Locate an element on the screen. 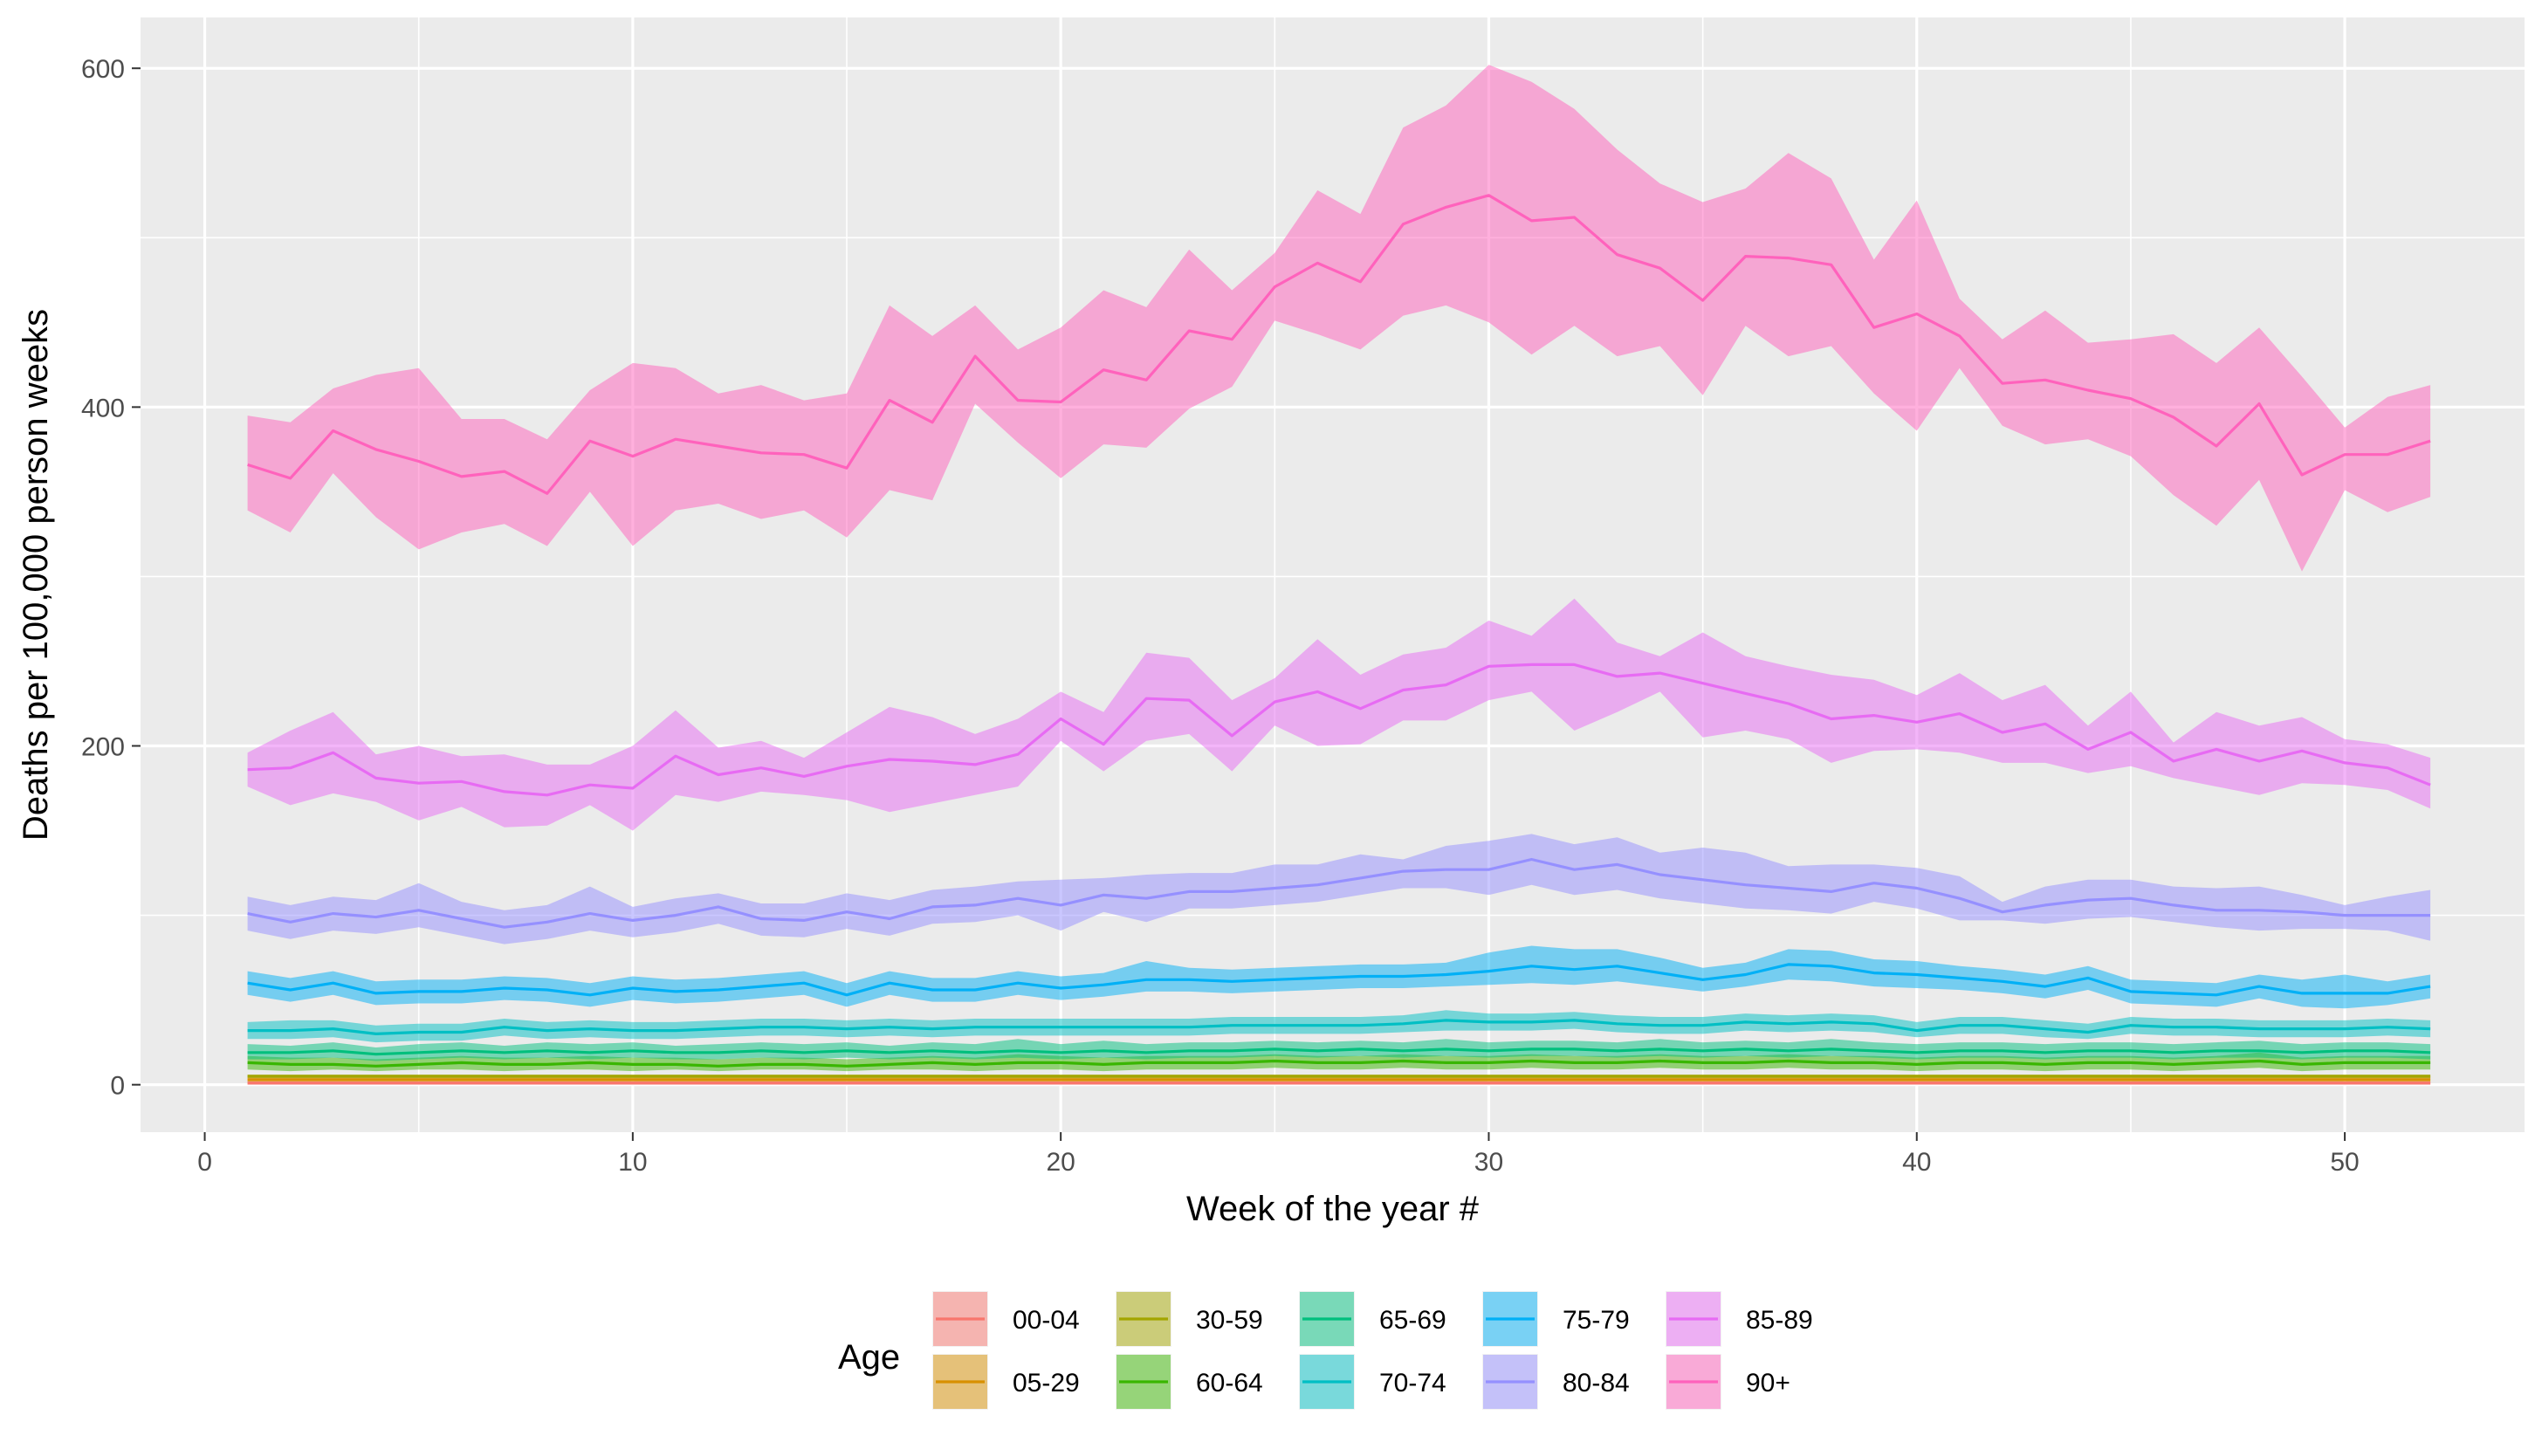 Image resolution: width=2542 pixels, height=1456 pixels. x-tick-label: 30 is located at coordinates (1488, 1162).